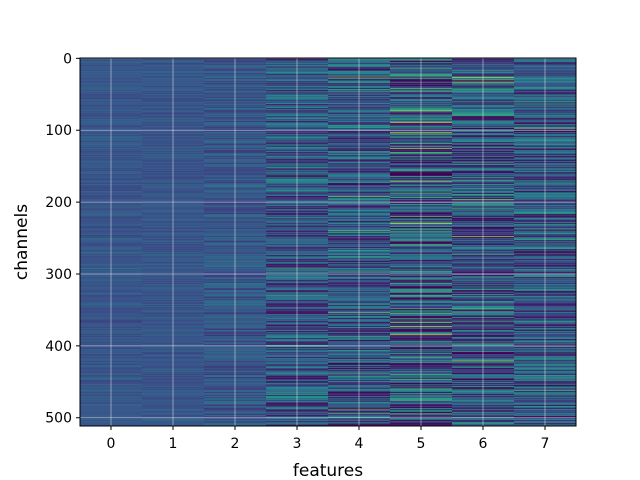  I want to click on x-tick-label: 0, so click(111, 444).